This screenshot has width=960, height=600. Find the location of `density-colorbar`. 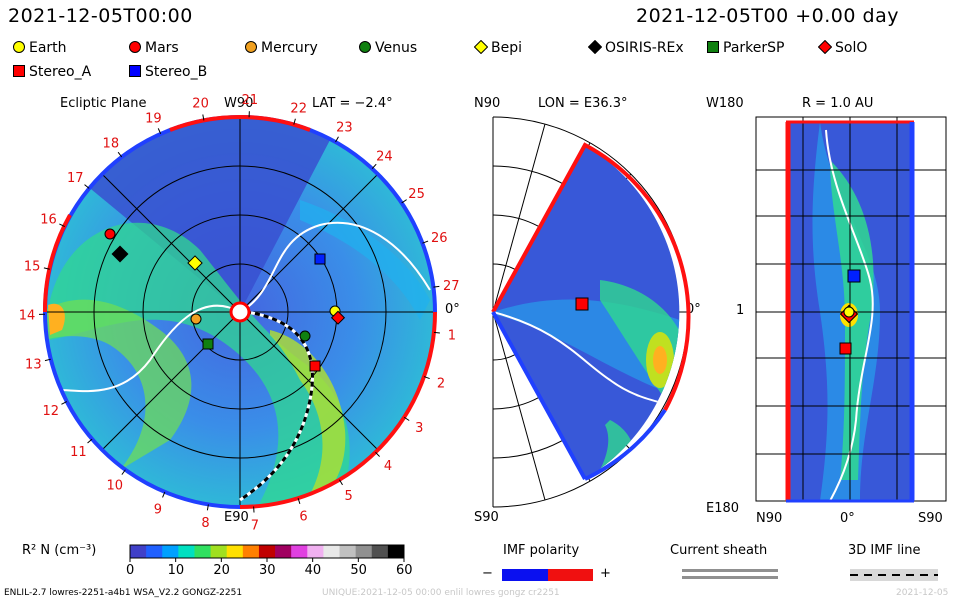

density-colorbar is located at coordinates (267, 551).